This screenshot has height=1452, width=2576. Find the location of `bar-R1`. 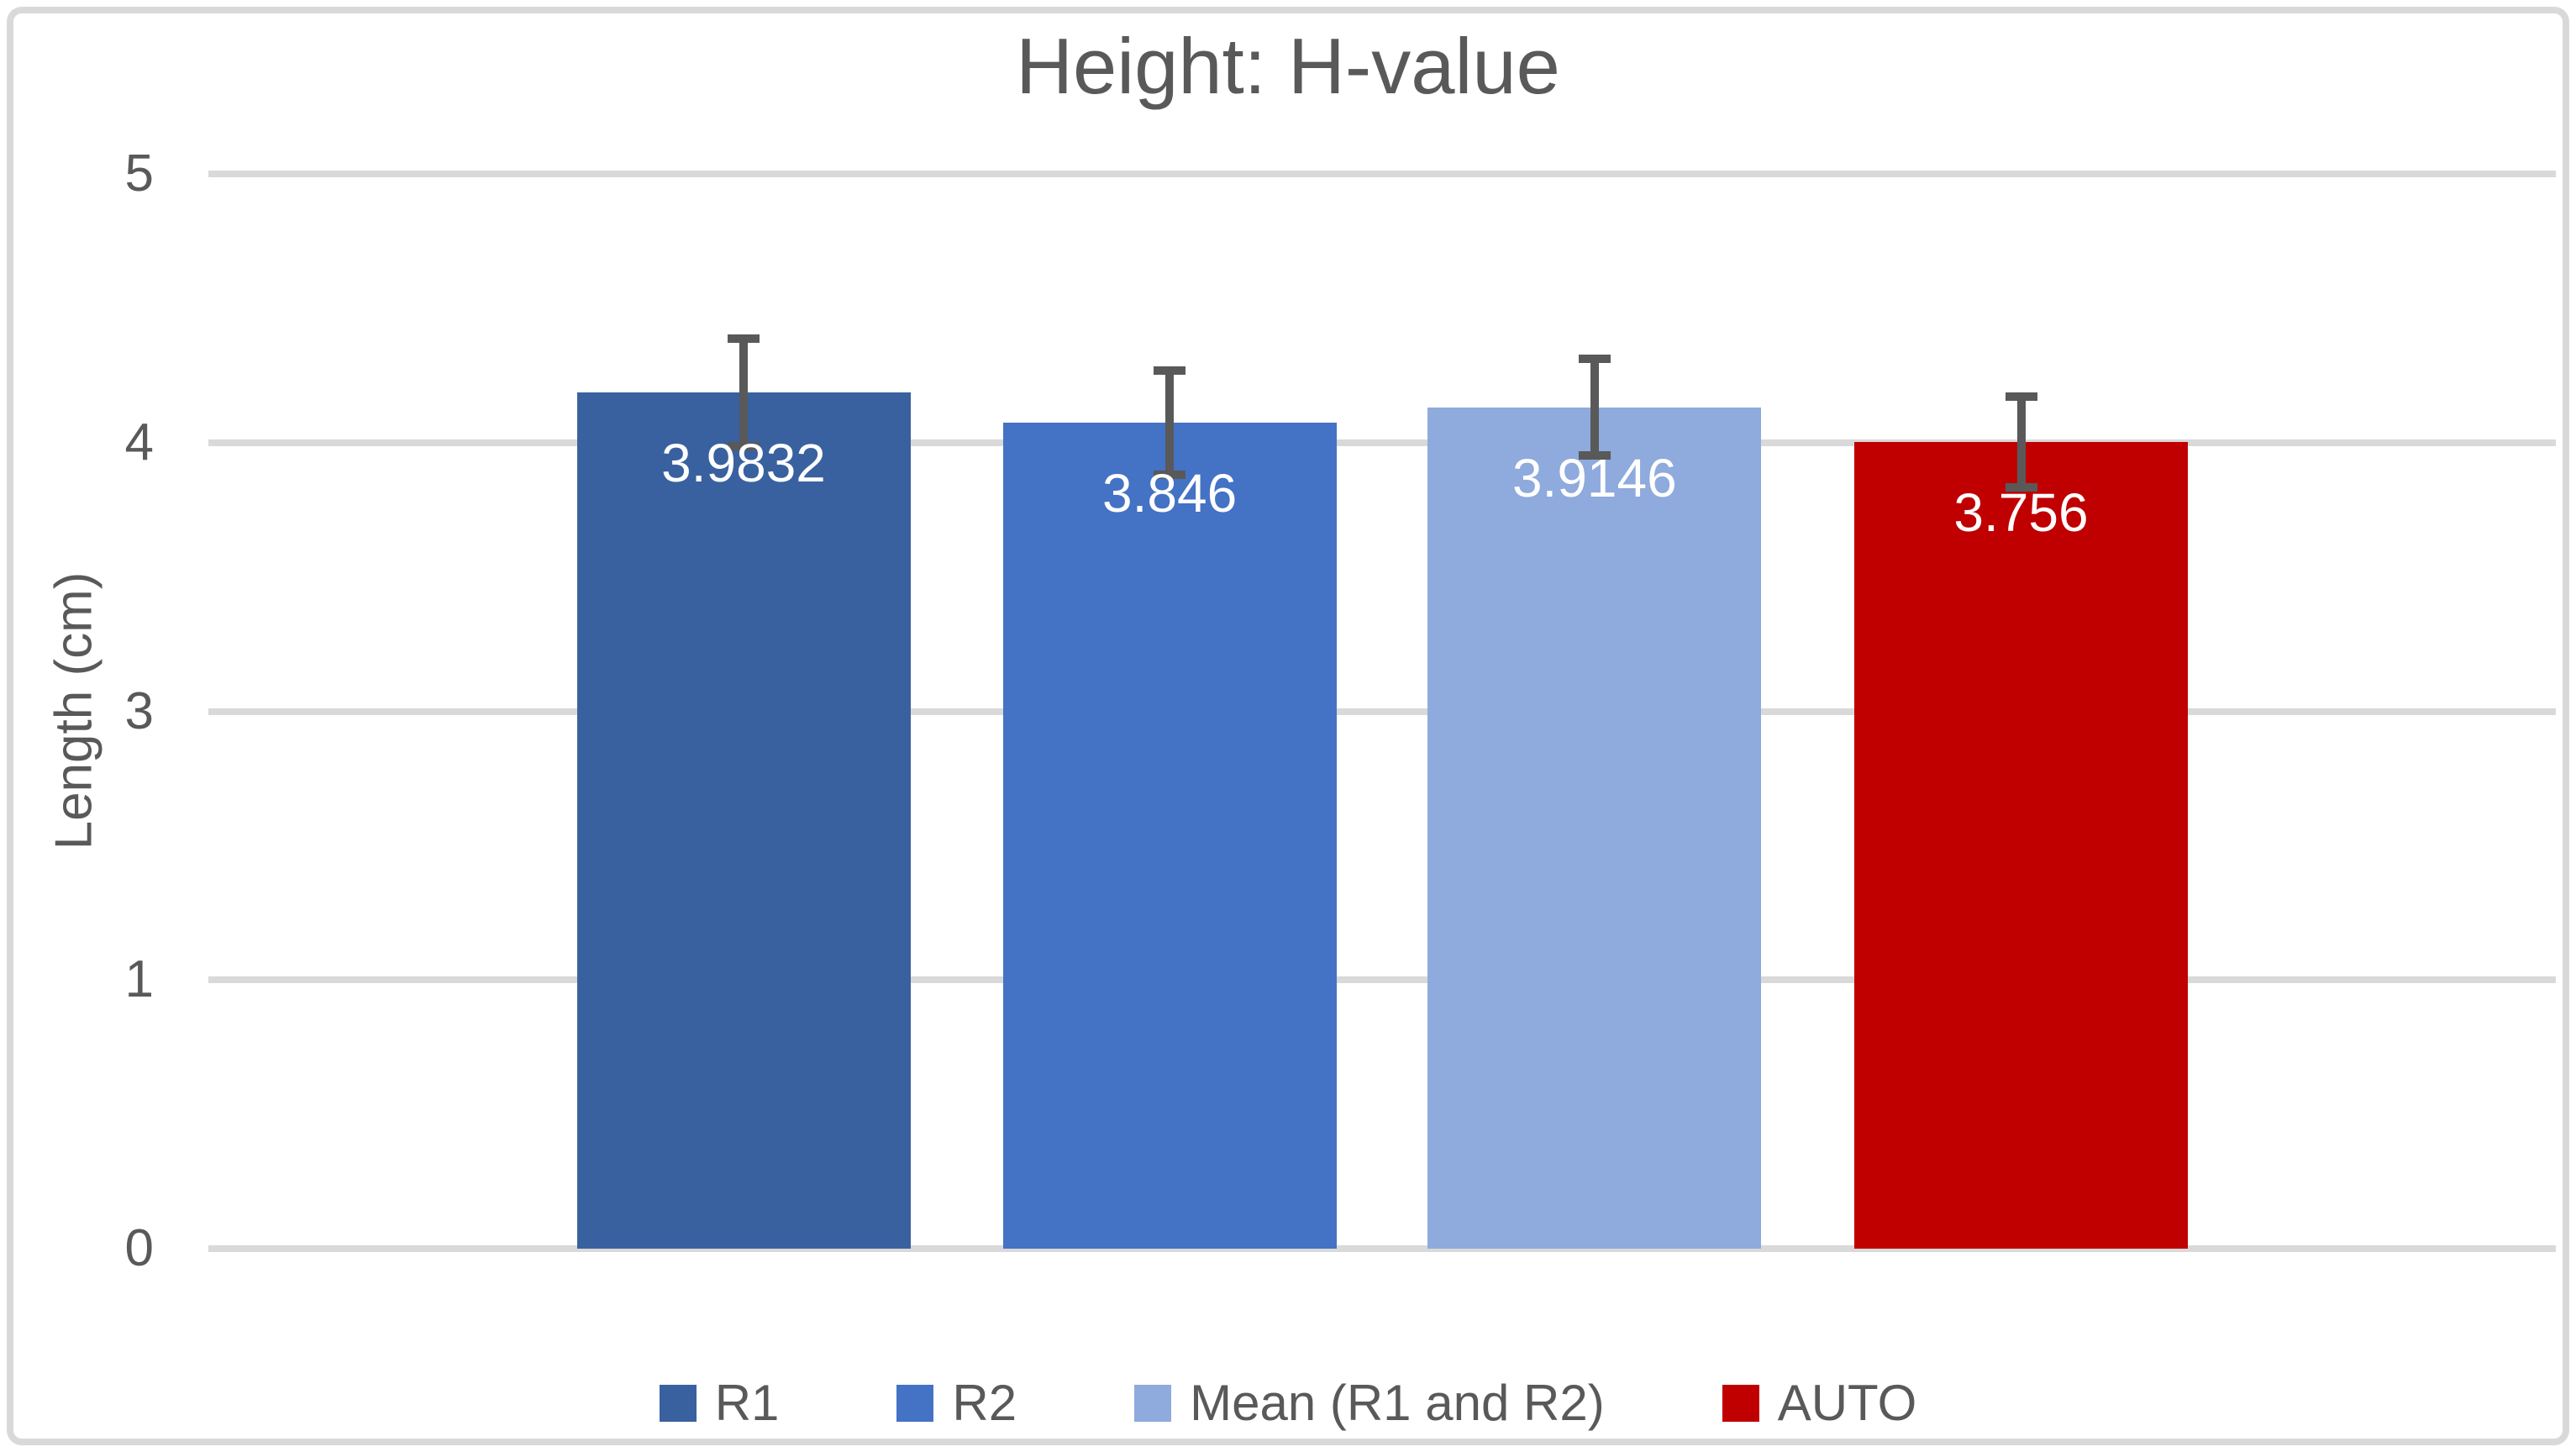

bar-R1 is located at coordinates (743, 820).